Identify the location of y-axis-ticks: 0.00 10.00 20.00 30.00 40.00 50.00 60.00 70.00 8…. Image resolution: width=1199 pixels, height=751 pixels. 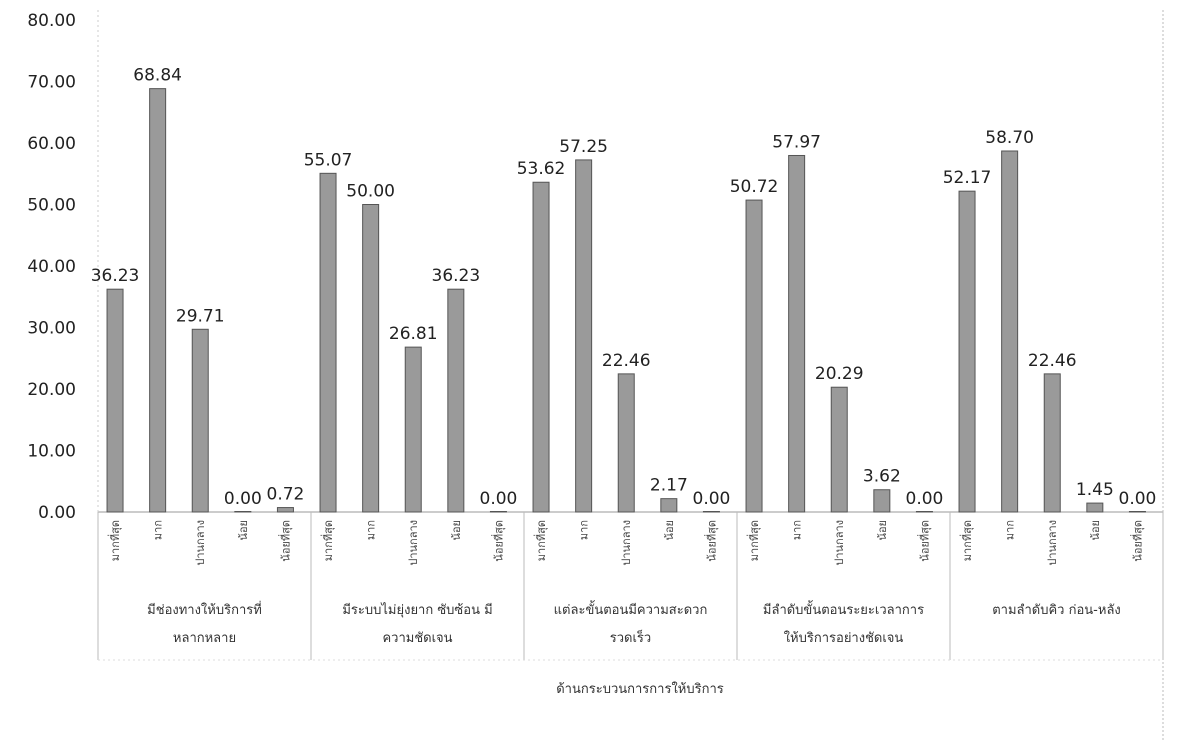
(51, 267).